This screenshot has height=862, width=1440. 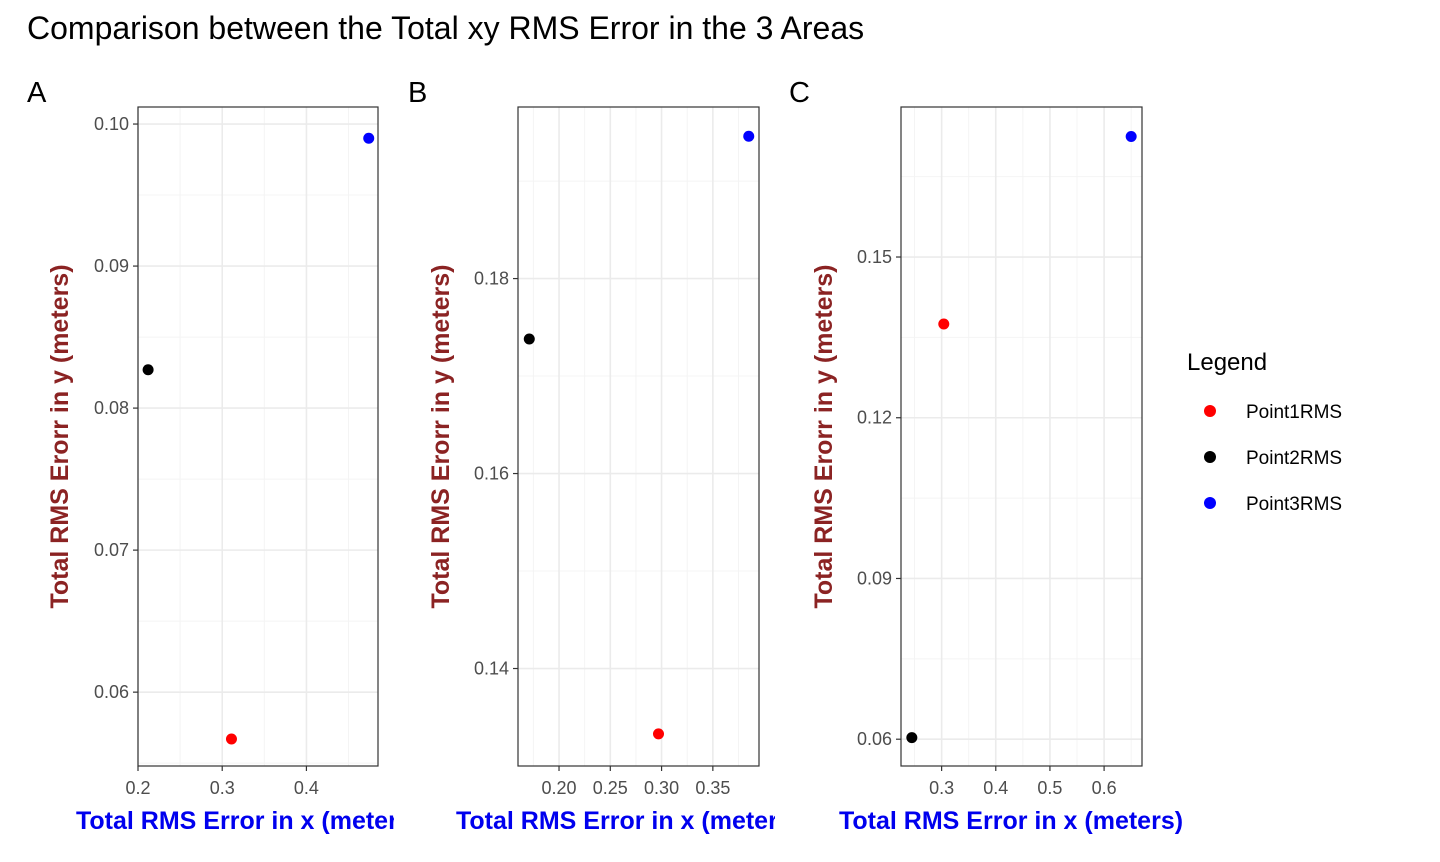 I want to click on legend-items: Point1RMS Point2RMS Point3RMS, so click(x=1273, y=458).